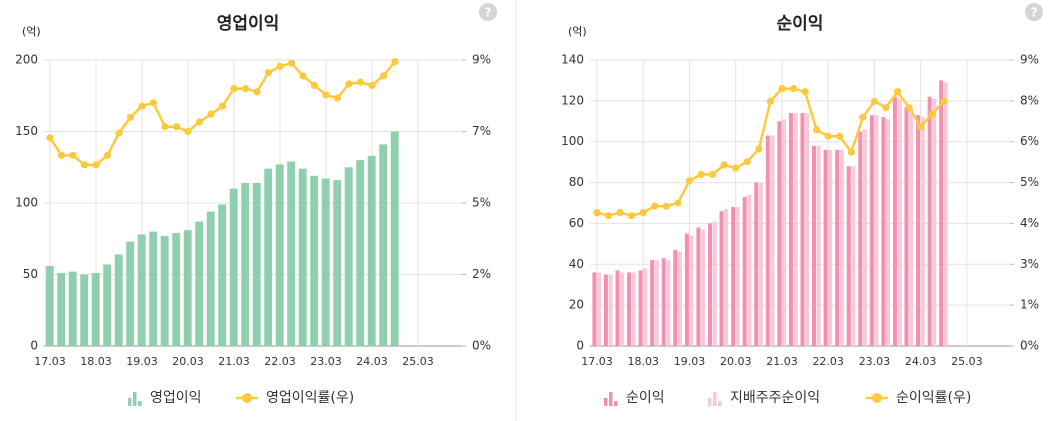  What do you see at coordinates (1029, 264) in the screenshot?
I see `y2-tick-label: 3%` at bounding box center [1029, 264].